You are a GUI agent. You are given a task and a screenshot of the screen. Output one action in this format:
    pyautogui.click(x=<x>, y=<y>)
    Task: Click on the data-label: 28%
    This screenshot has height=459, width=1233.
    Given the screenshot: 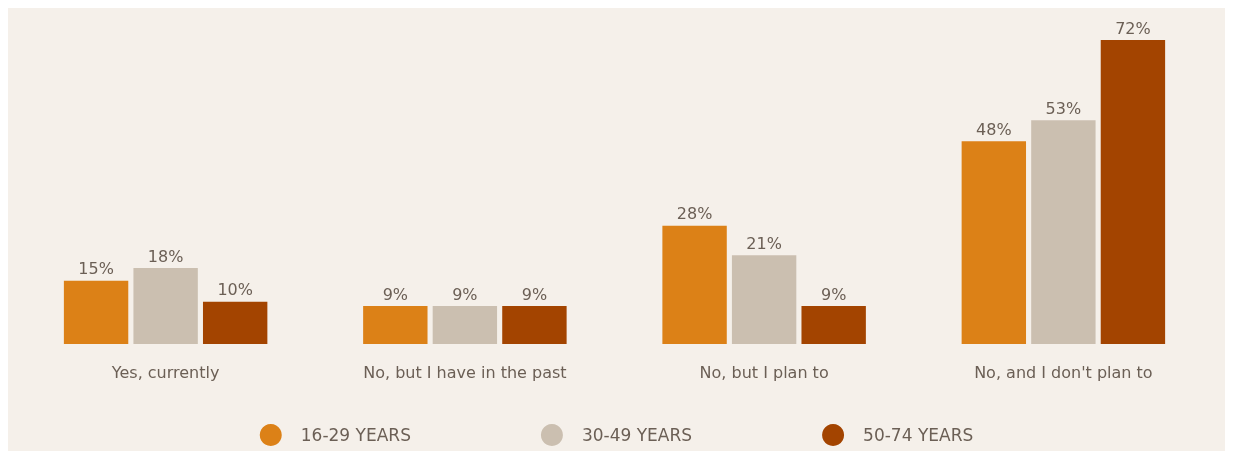 What is the action you would take?
    pyautogui.click(x=694, y=214)
    